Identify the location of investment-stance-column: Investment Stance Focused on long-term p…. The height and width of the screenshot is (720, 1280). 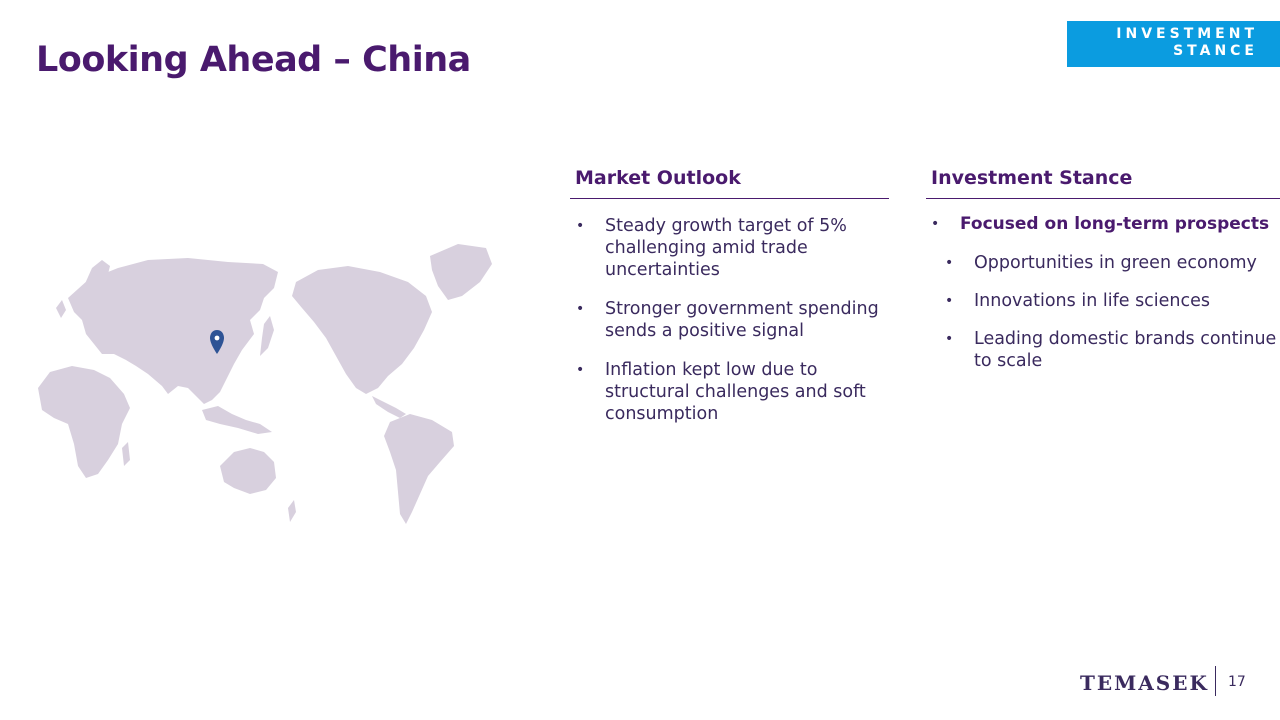
(1103, 277).